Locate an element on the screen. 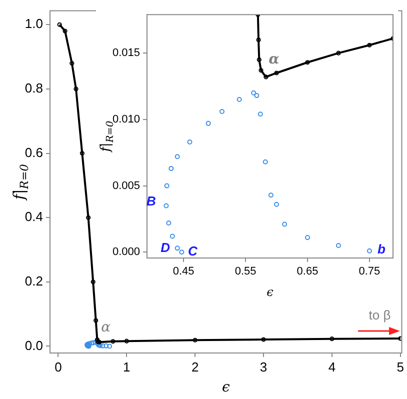  x-tick-label: 0.55 is located at coordinates (245, 272).